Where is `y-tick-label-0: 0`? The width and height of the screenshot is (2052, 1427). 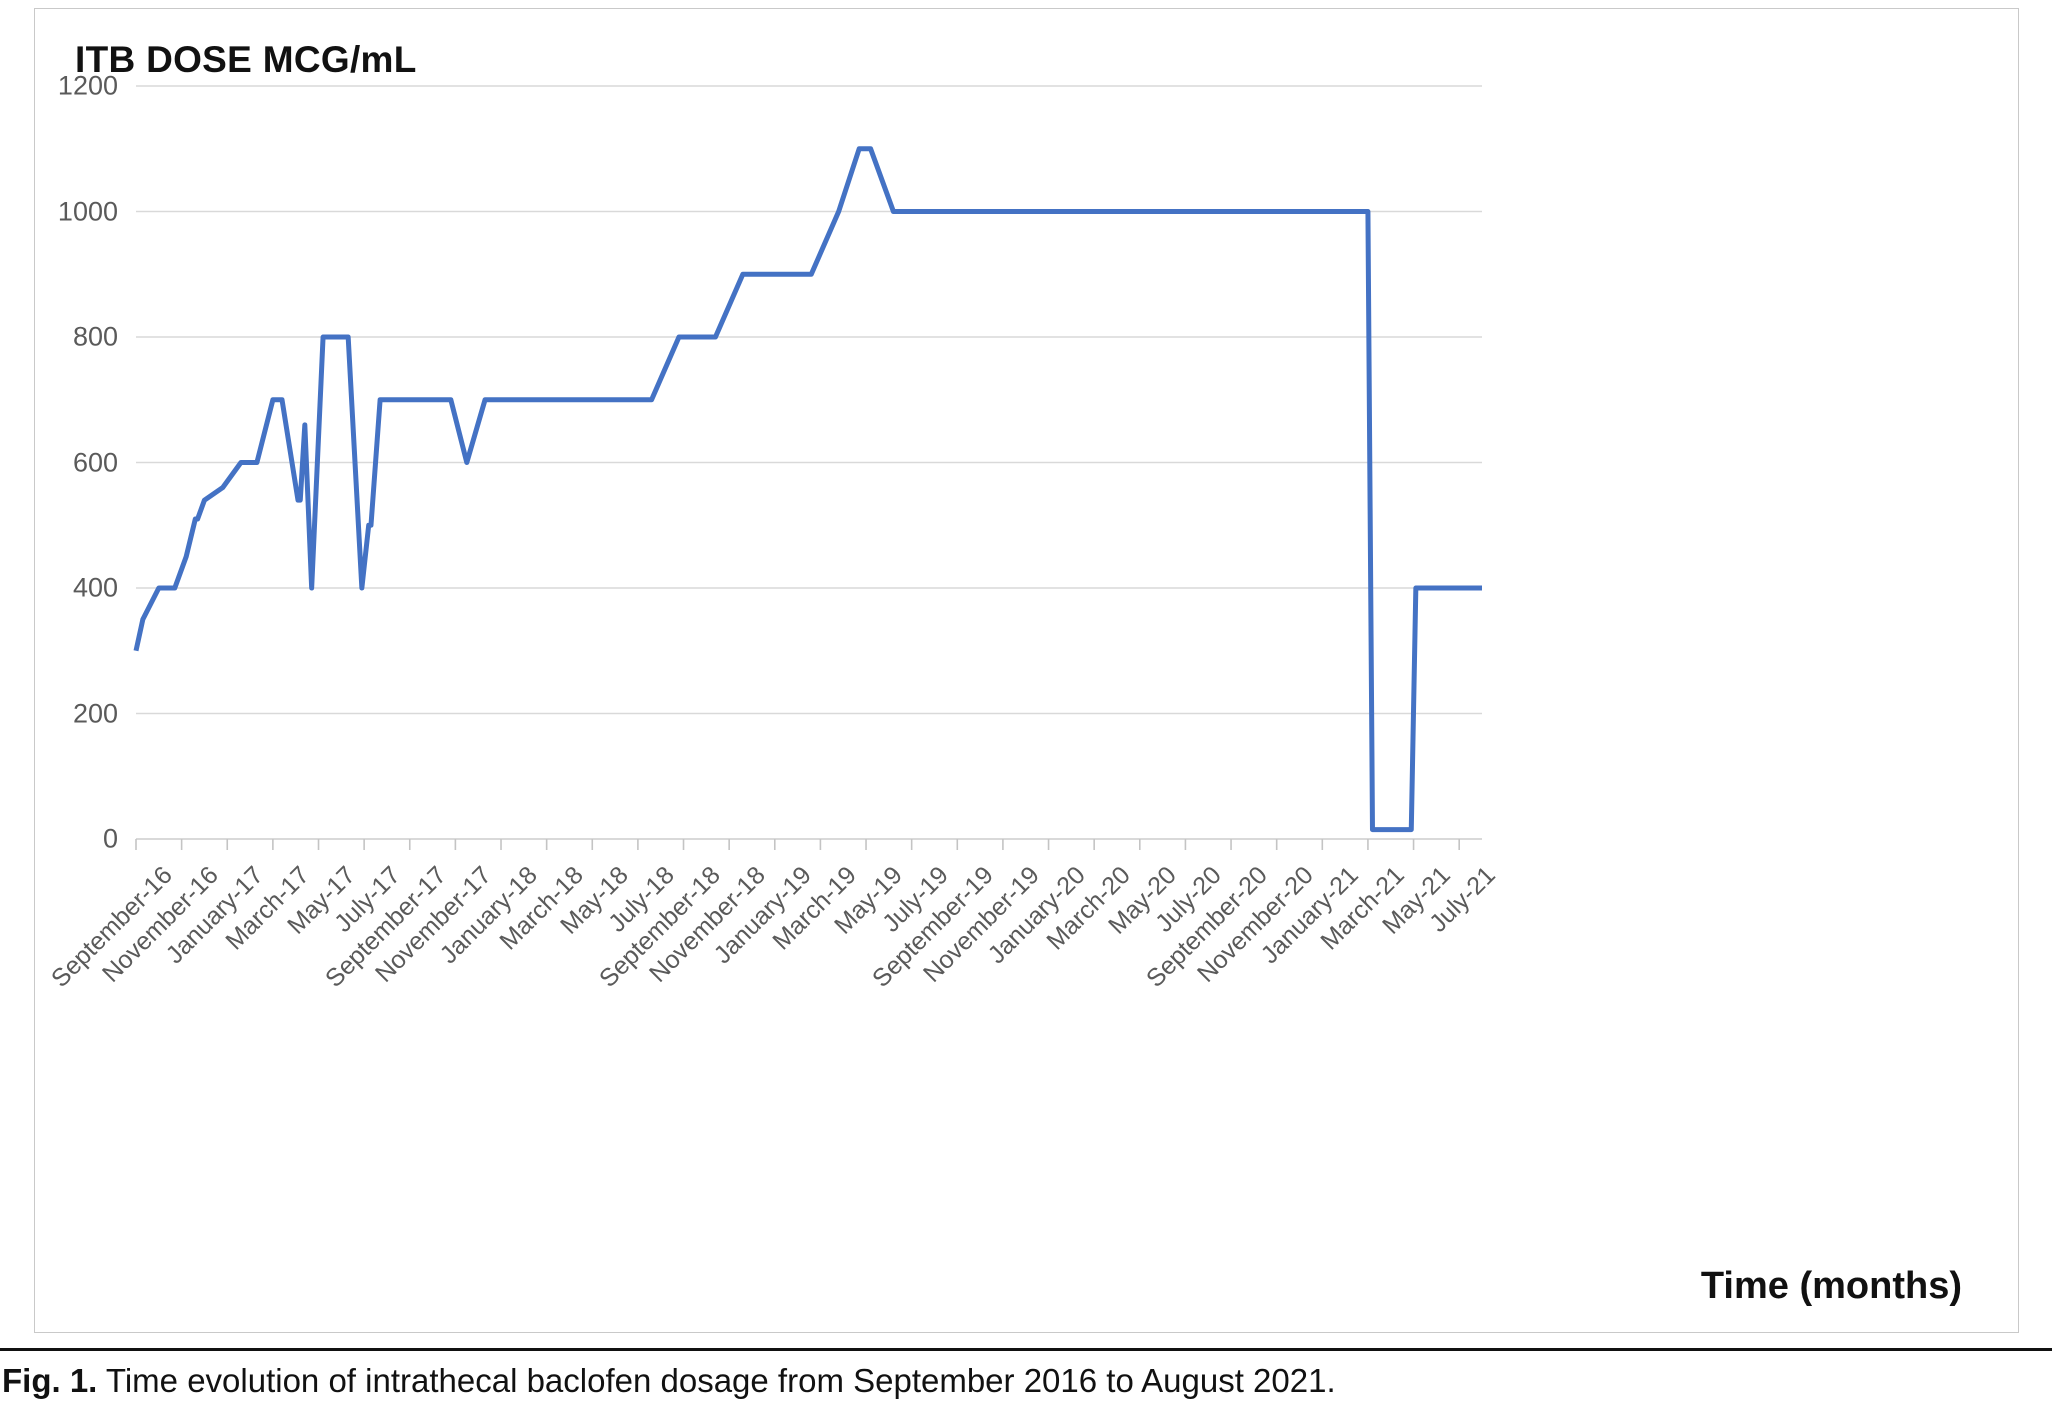
y-tick-label-0: 0 is located at coordinates (110, 838).